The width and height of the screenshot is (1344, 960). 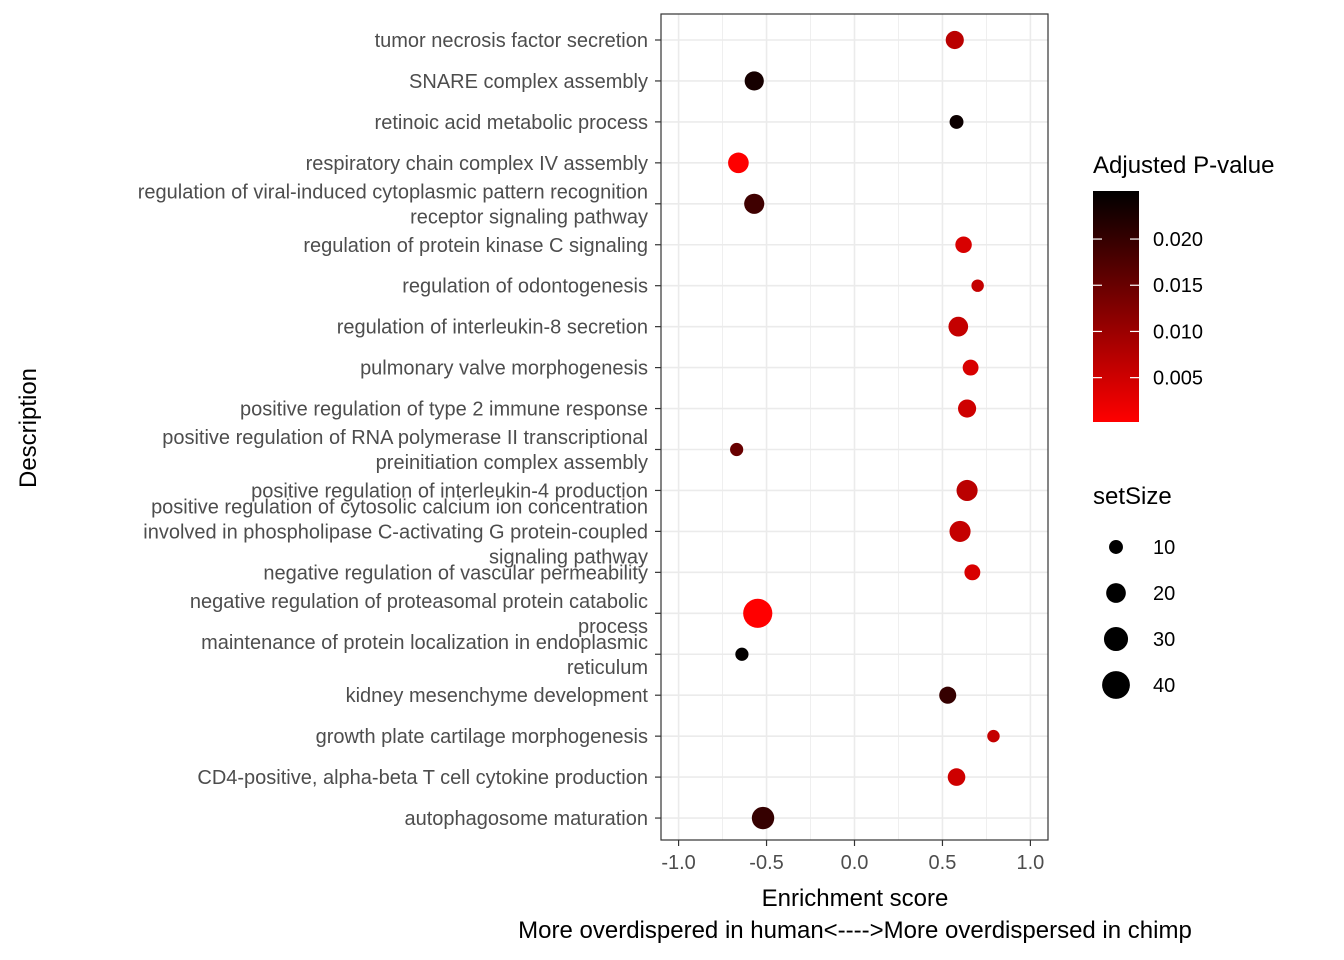 What do you see at coordinates (1132, 496) in the screenshot?
I see `size-legend-title: setSize` at bounding box center [1132, 496].